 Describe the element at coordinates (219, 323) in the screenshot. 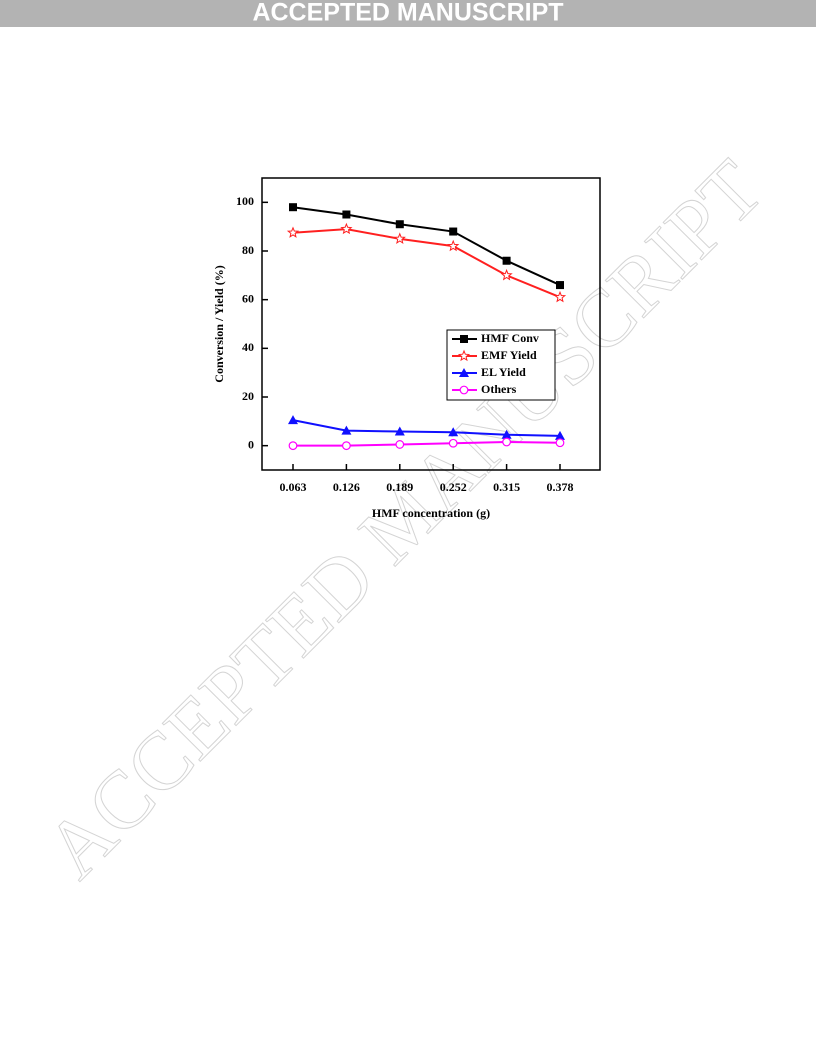

I see `y-axis-label: Conversion / Yield (%)` at that location.